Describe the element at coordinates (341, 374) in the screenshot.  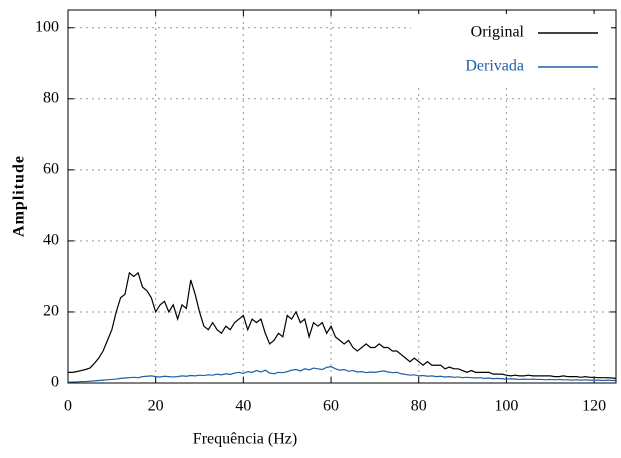
I see `line-series` at that location.